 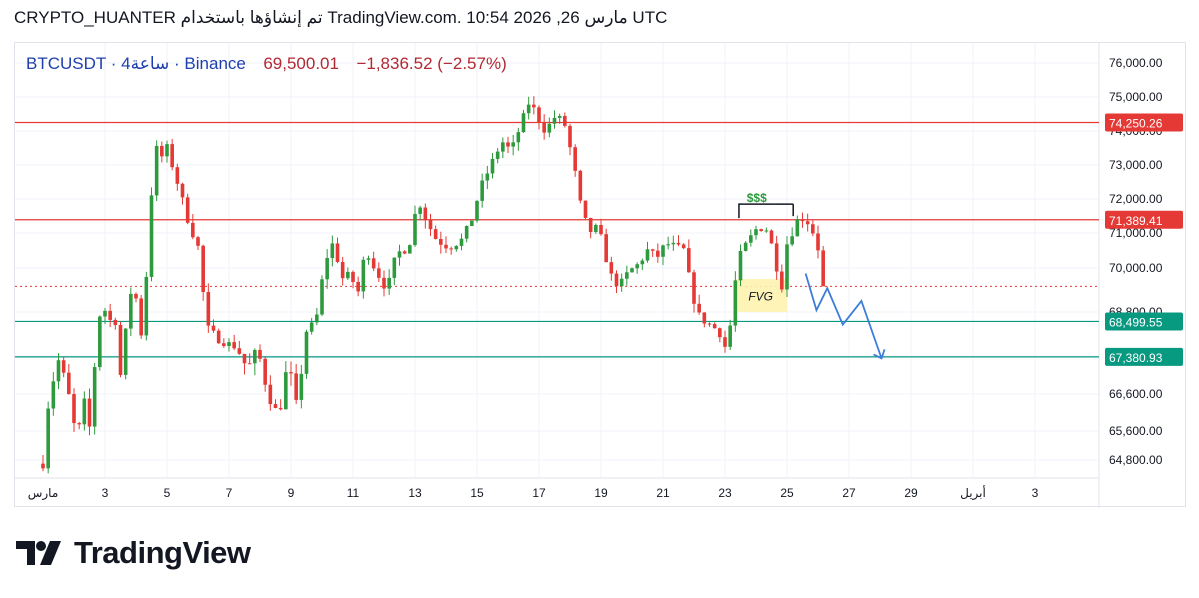 What do you see at coordinates (66, 63) in the screenshot?
I see `legend-symbol: BTCUSDT` at bounding box center [66, 63].